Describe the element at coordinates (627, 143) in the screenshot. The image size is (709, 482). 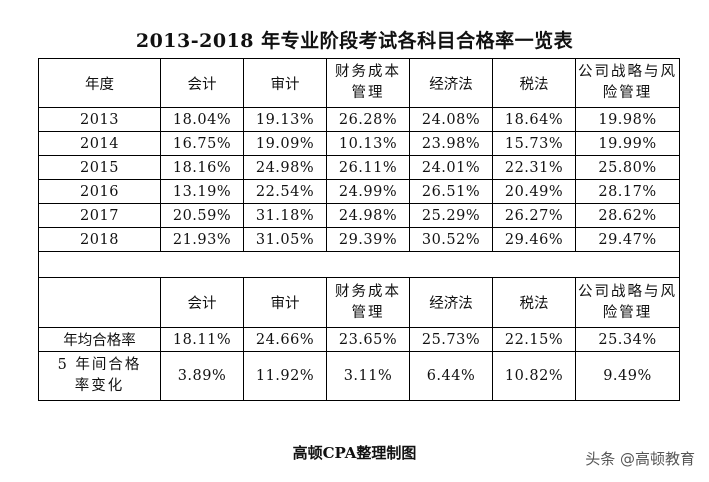
I see `rate-cell: 19.99%` at that location.